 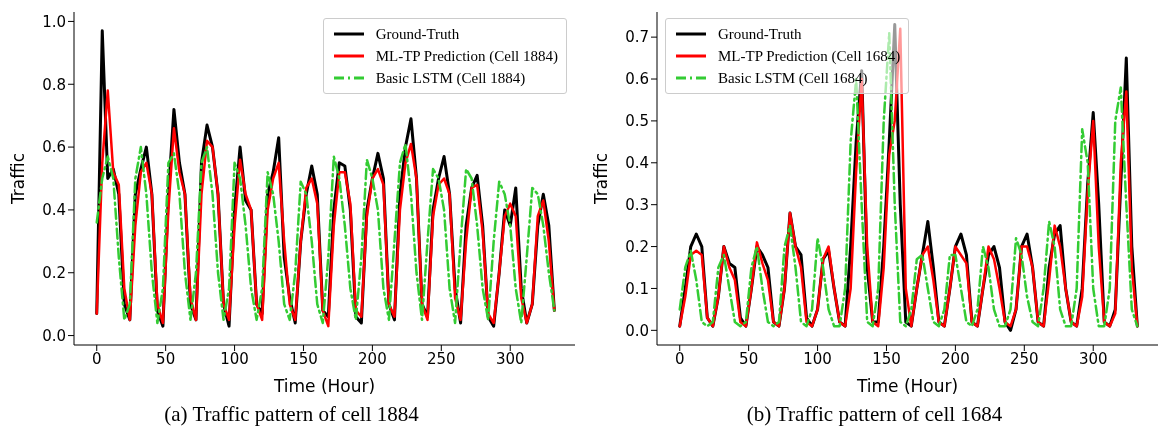 What do you see at coordinates (291, 414) in the screenshot?
I see `text: (a) Traffic pattern of cell 1884` at bounding box center [291, 414].